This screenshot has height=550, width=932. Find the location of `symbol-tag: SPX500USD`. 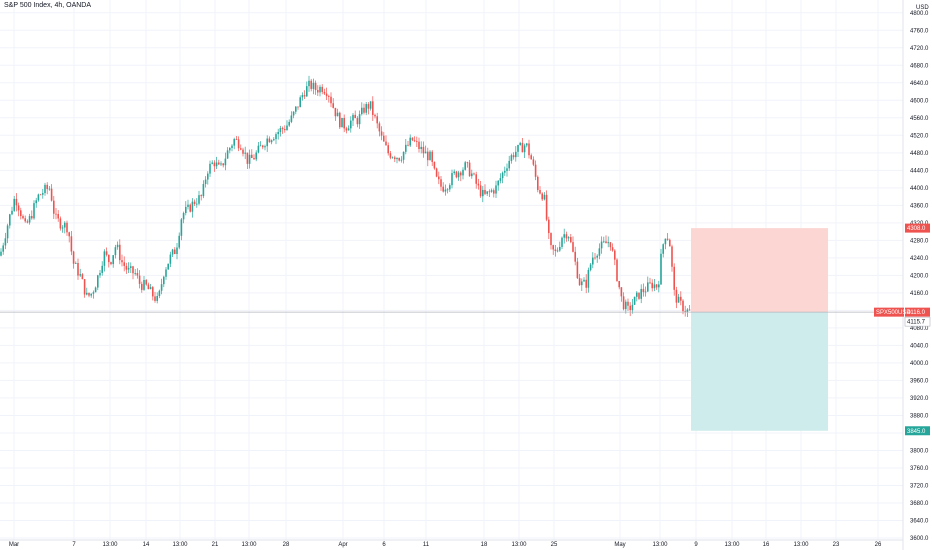

symbol-tag: SPX500USD is located at coordinates (893, 313).